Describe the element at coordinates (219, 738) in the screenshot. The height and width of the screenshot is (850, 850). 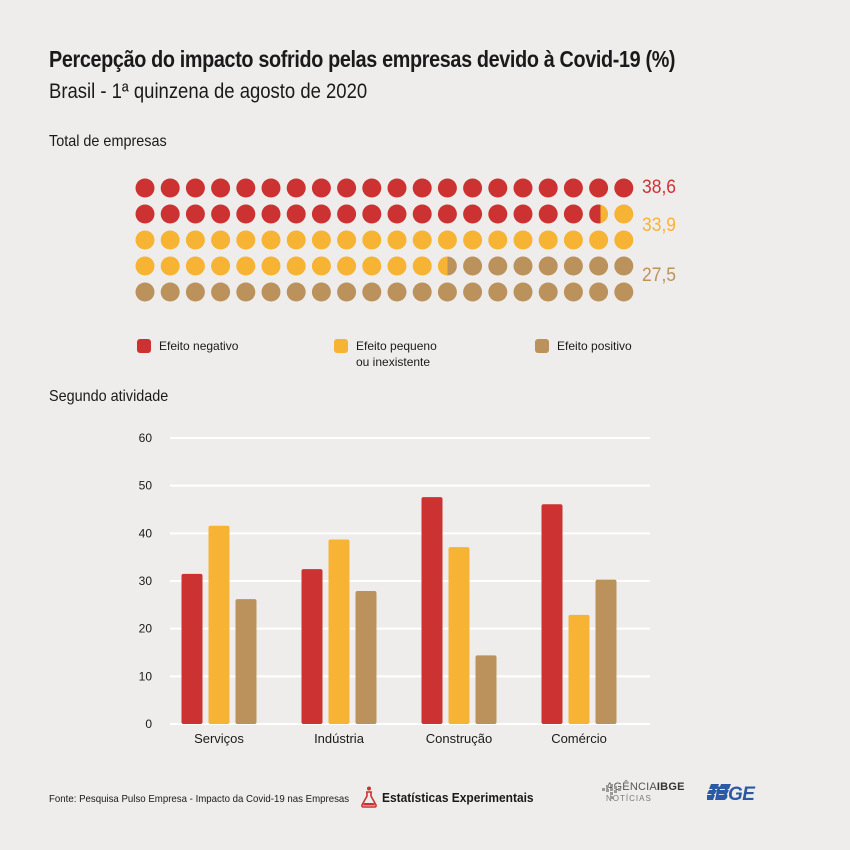
I see `x-category-label: Serviços` at that location.